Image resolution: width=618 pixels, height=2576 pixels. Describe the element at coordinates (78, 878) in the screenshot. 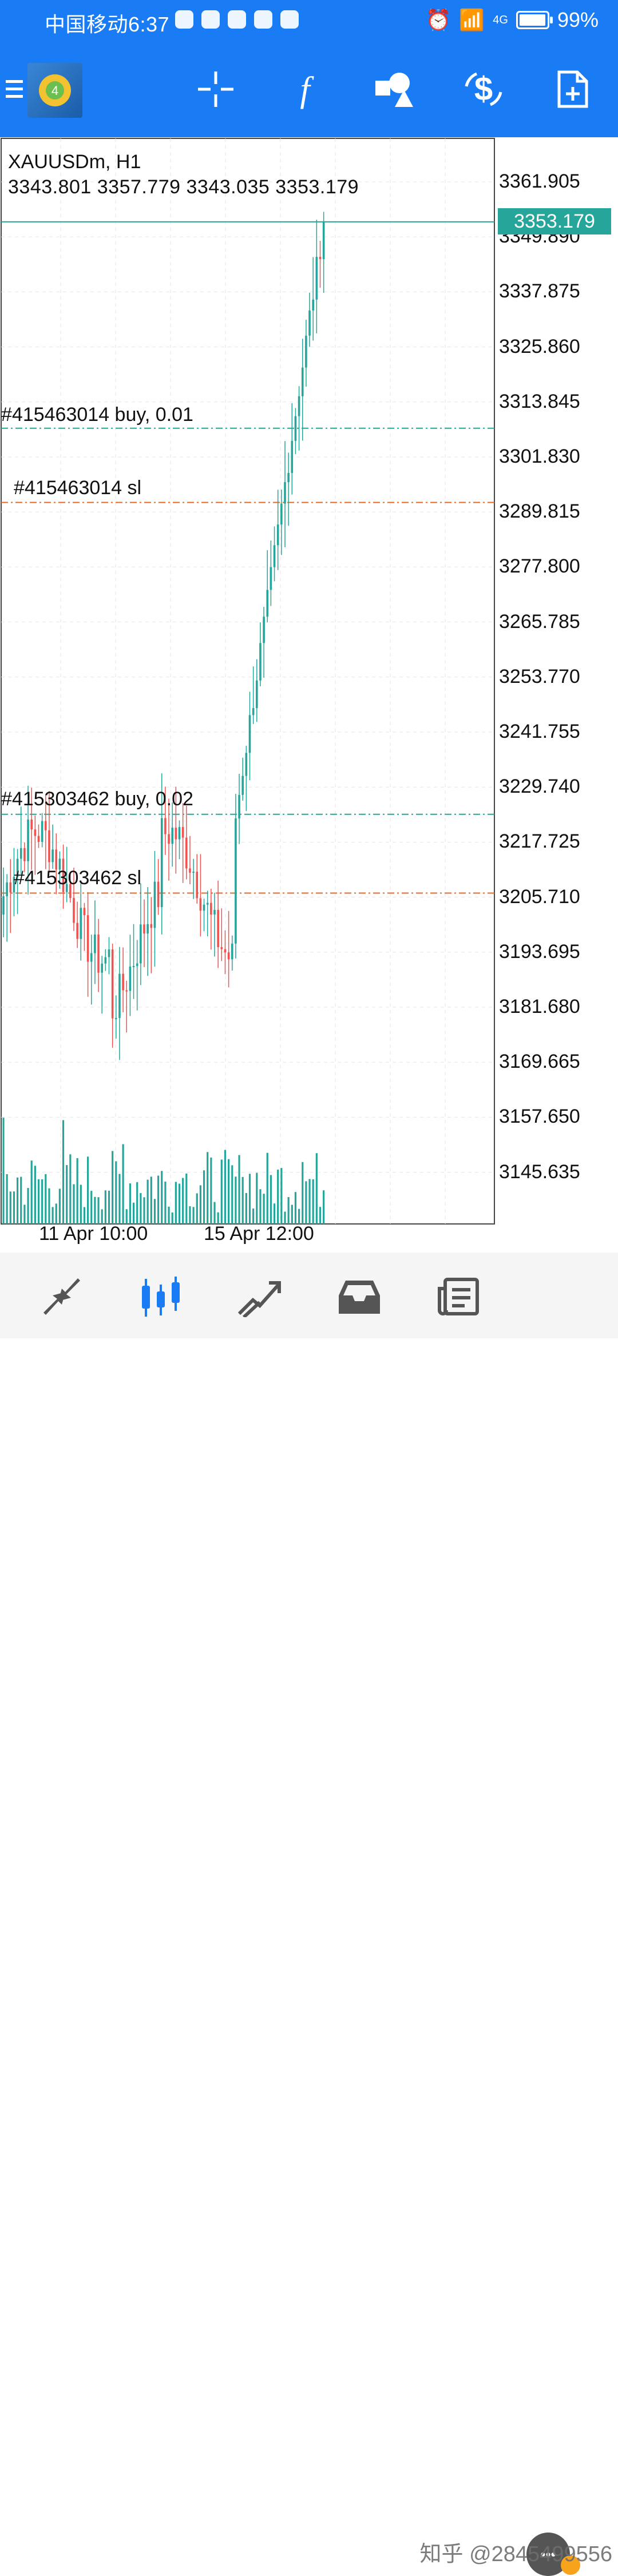

I see `order-label-sl-2: #415303462 sl` at that location.